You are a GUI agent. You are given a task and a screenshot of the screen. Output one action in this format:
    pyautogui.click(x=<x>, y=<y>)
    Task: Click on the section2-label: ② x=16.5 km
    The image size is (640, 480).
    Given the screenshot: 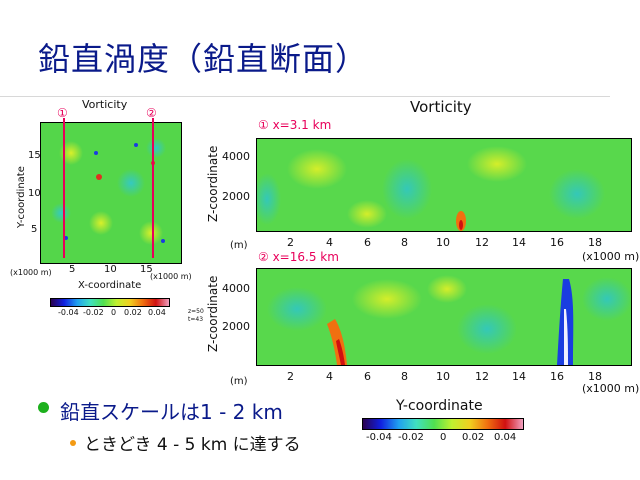 What is the action you would take?
    pyautogui.click(x=298, y=257)
    